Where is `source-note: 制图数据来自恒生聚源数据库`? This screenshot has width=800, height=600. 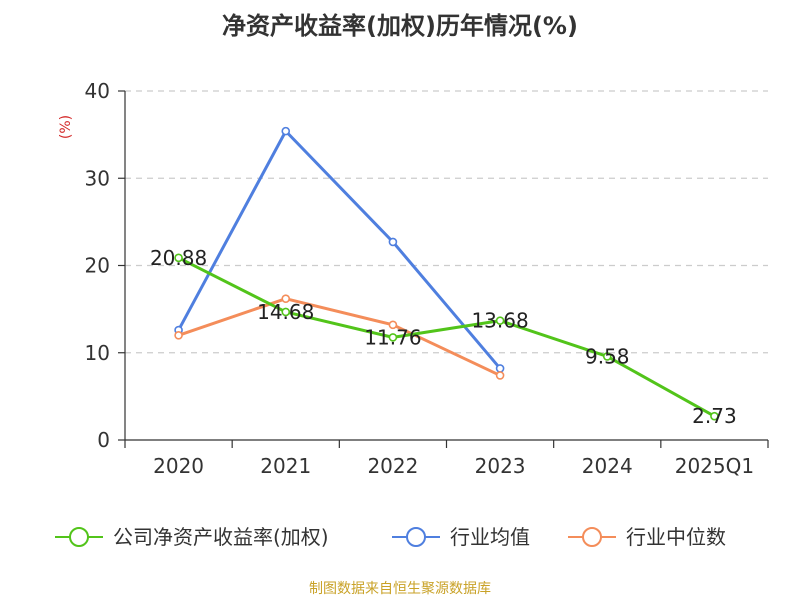 source-note: 制图数据来自恒生聚源数据库 is located at coordinates (400, 589).